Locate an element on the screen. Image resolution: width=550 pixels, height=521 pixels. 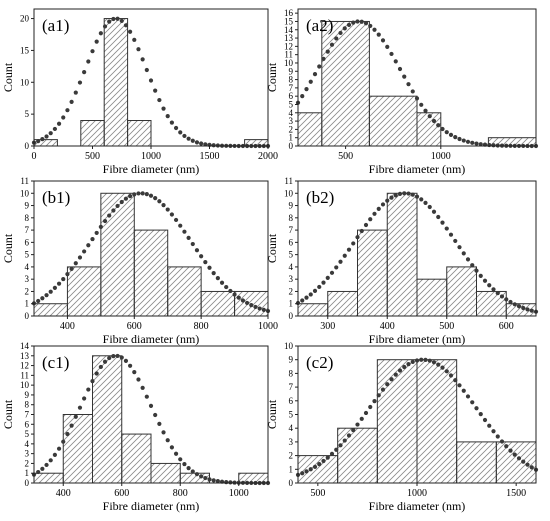
panel-label: (c2) is located at coordinates (319, 362).